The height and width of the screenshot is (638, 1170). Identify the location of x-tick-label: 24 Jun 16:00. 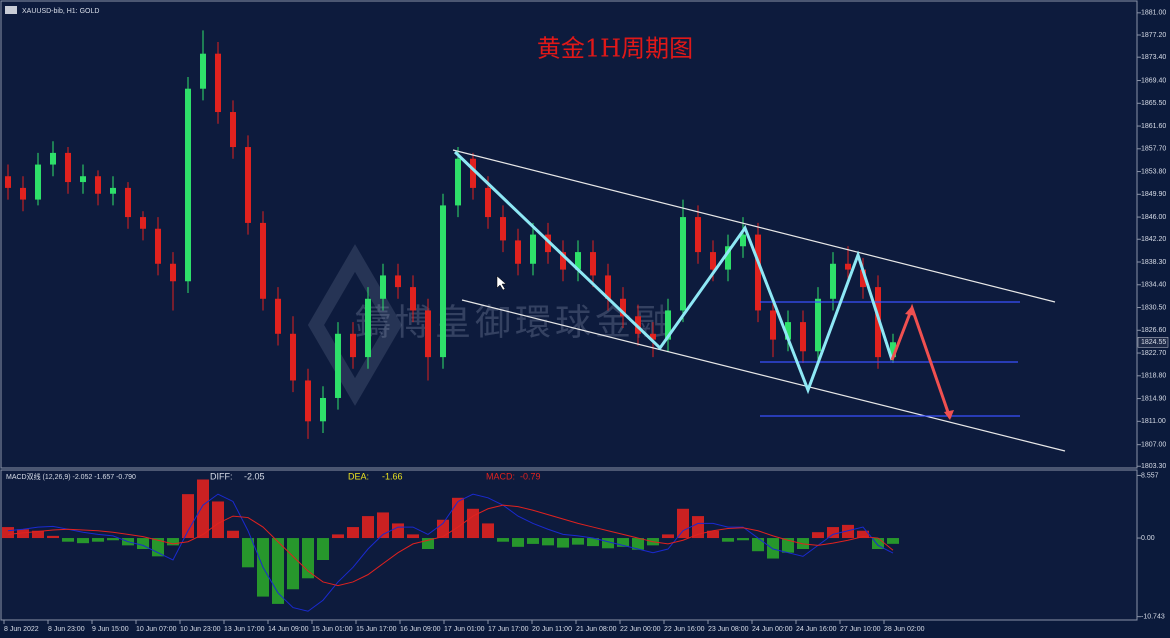
(816, 629).